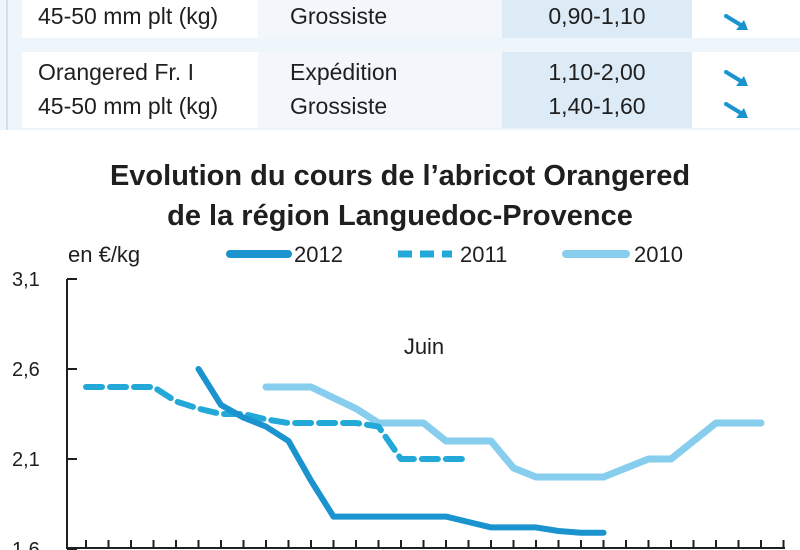 The height and width of the screenshot is (550, 800). Describe the element at coordinates (26, 370) in the screenshot. I see `y-tick-label: 2,6` at that location.